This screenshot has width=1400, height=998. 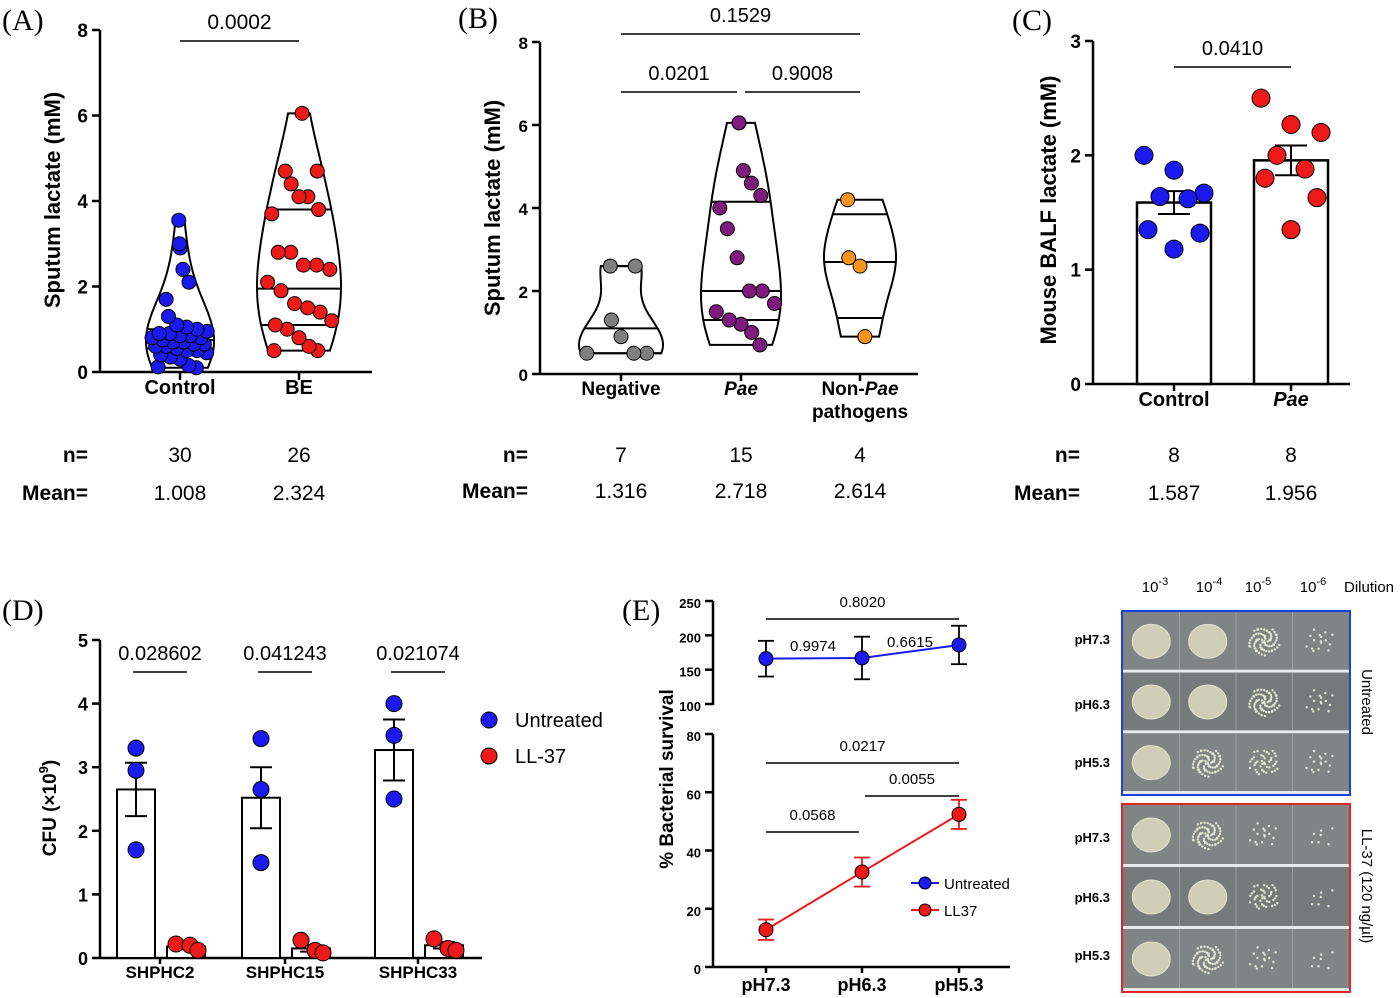 What do you see at coordinates (159, 654) in the screenshot?
I see `panel-d-pvalue: 0.028602` at bounding box center [159, 654].